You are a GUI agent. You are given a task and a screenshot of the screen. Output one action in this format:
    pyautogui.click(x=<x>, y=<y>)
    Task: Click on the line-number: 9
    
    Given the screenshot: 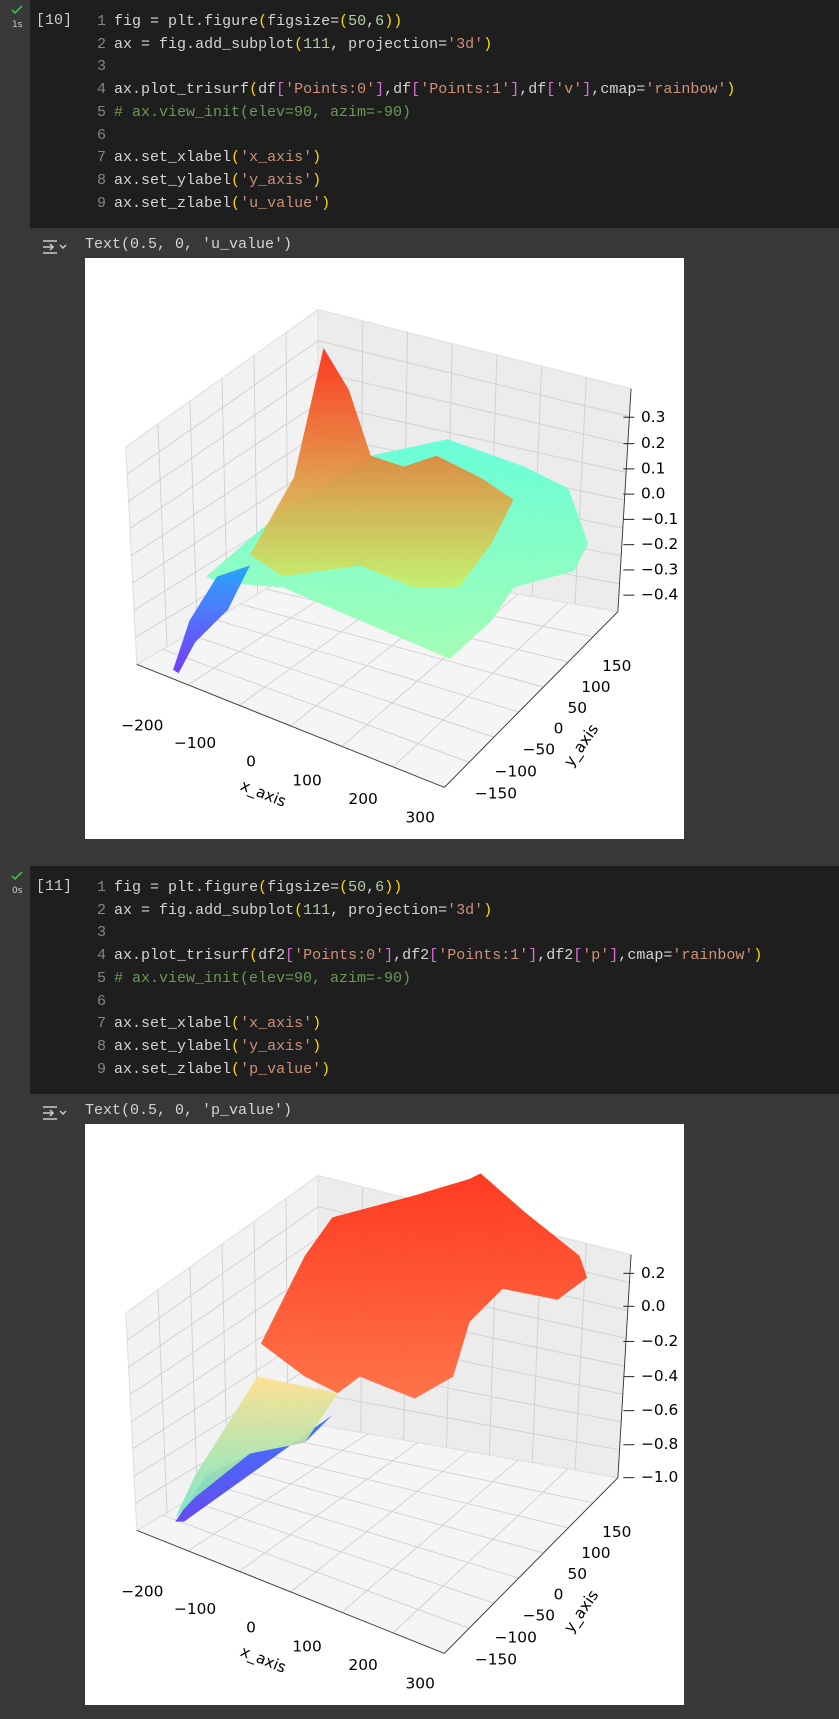 What is the action you would take?
    pyautogui.click(x=101, y=1069)
    